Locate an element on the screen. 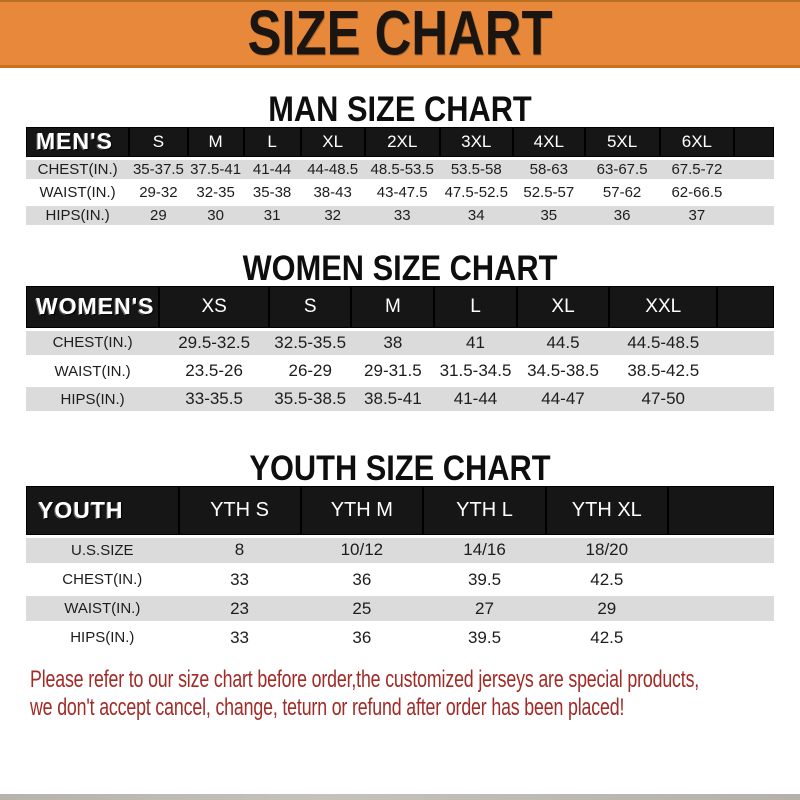 The width and height of the screenshot is (800, 800). value-cell: 44-47 is located at coordinates (563, 400).